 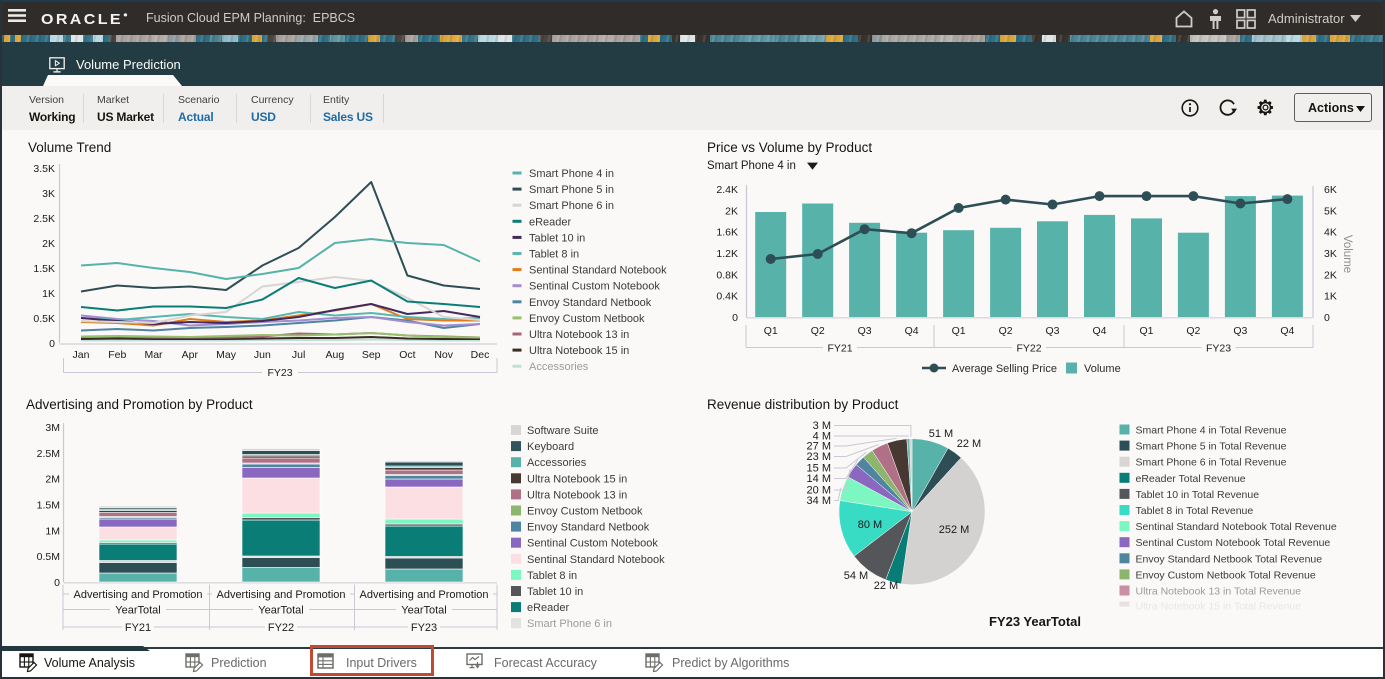 What do you see at coordinates (730, 663) in the screenshot?
I see `svg-text: Predict by Algorithms` at bounding box center [730, 663].